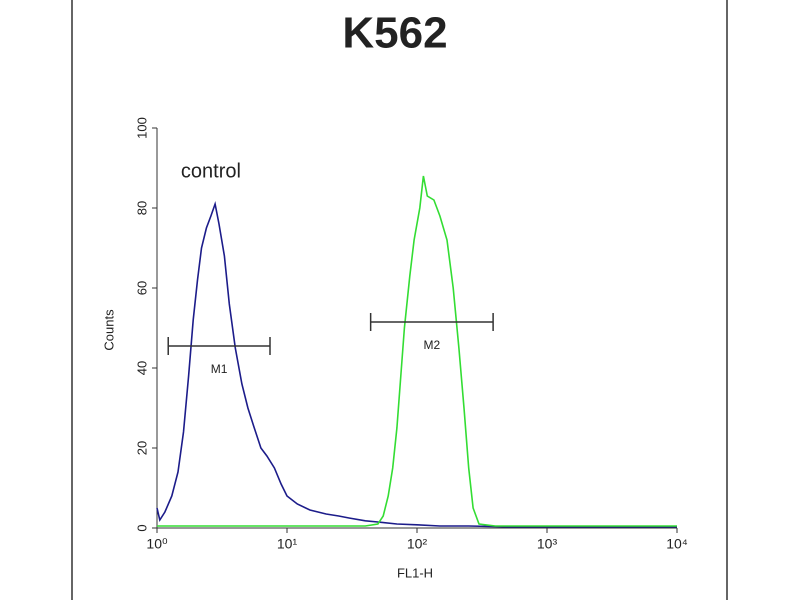 The image size is (800, 605). Describe the element at coordinates (141, 288) in the screenshot. I see `y-tick-label: 60` at that location.